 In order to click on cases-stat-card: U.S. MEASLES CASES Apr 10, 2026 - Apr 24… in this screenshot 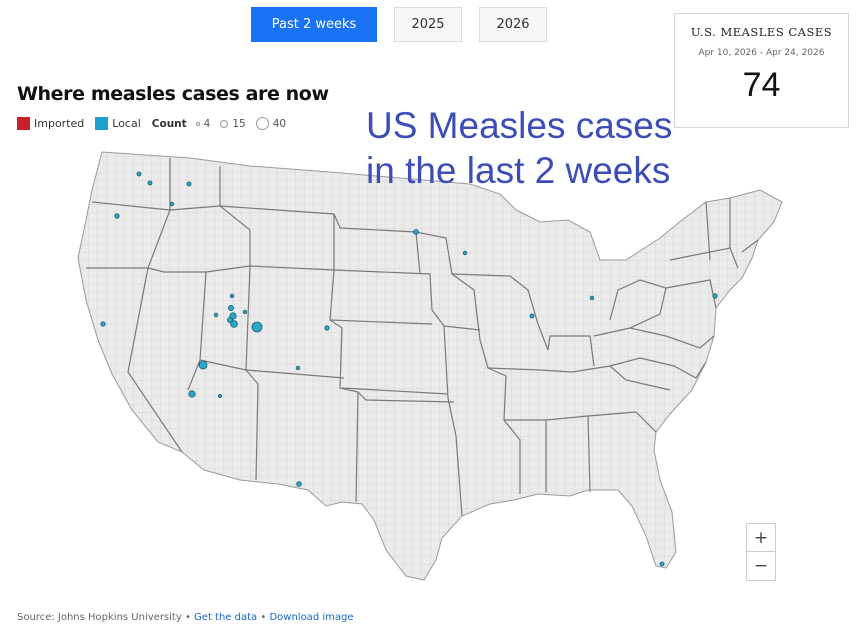, I will do `click(761, 70)`.